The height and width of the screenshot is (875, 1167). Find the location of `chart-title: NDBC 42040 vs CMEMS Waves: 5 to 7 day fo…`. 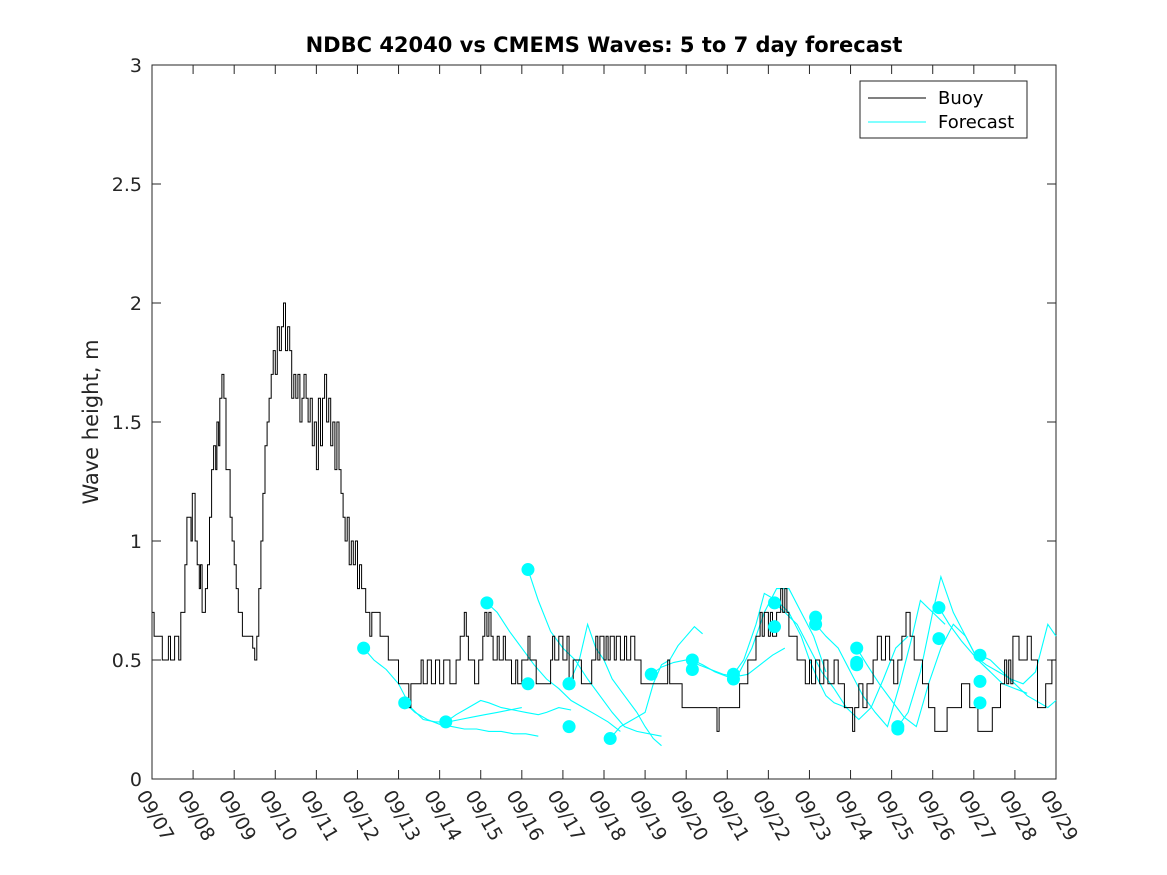

chart-title: NDBC 42040 vs CMEMS Waves: 5 to 7 day fo… is located at coordinates (604, 45).